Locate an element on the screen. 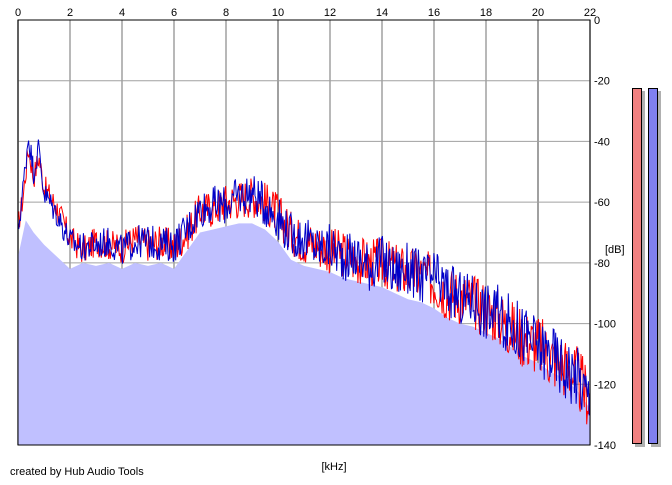  x-tick-label: 4 is located at coordinates (122, 13).